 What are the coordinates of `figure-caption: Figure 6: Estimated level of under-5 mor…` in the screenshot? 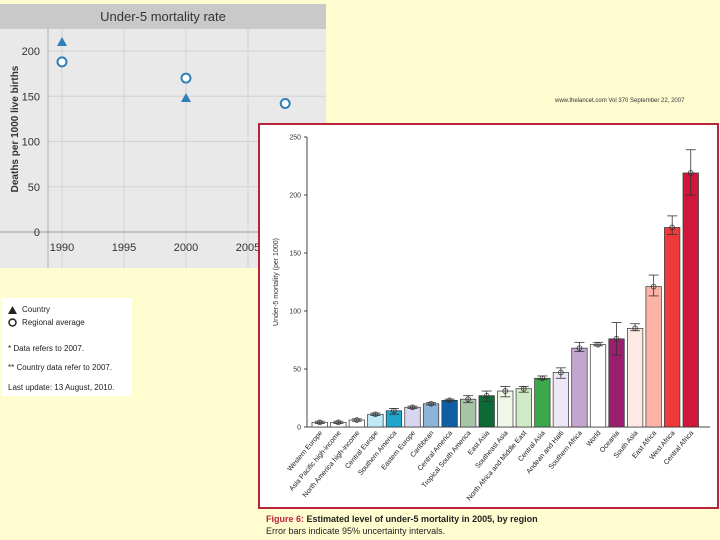 It's located at (402, 525).